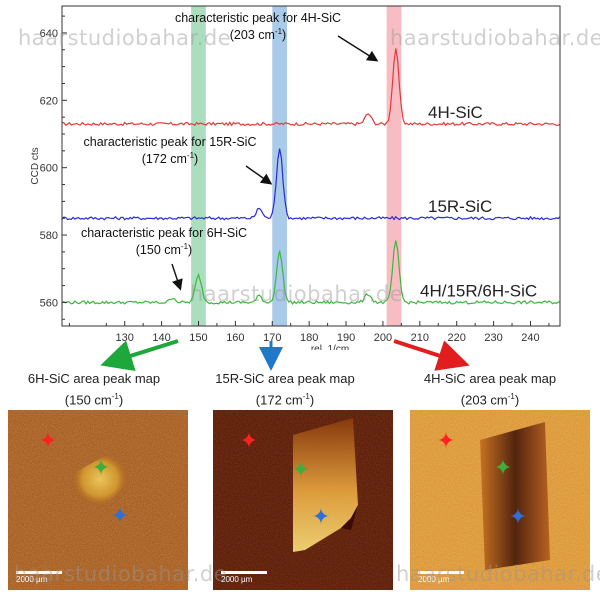 The width and height of the screenshot is (600, 598). What do you see at coordinates (164, 249) in the screenshot?
I see `annotation-value: (150 cm-1)` at bounding box center [164, 249].